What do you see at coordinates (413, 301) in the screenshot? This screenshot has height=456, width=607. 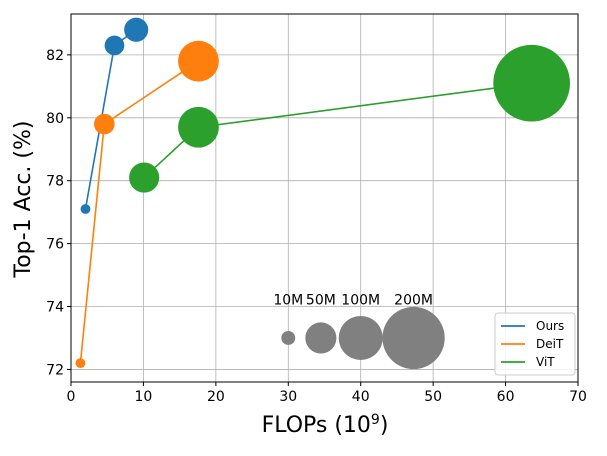 I see `size-legend-label: 200M` at bounding box center [413, 301].